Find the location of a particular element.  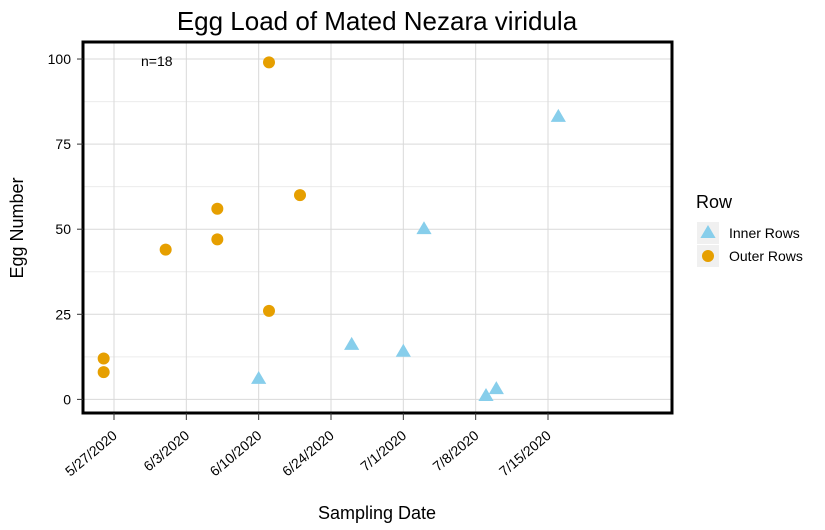

y-tick-label: 50 is located at coordinates (63, 229).